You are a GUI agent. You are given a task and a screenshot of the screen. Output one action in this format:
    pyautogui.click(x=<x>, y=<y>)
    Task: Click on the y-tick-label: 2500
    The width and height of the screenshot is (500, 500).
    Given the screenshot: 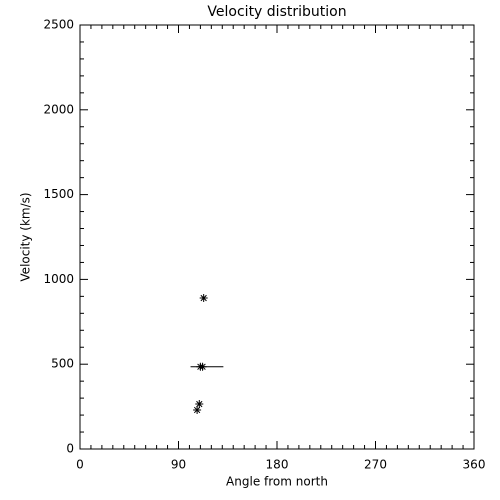 What is the action you would take?
    pyautogui.click(x=58, y=25)
    